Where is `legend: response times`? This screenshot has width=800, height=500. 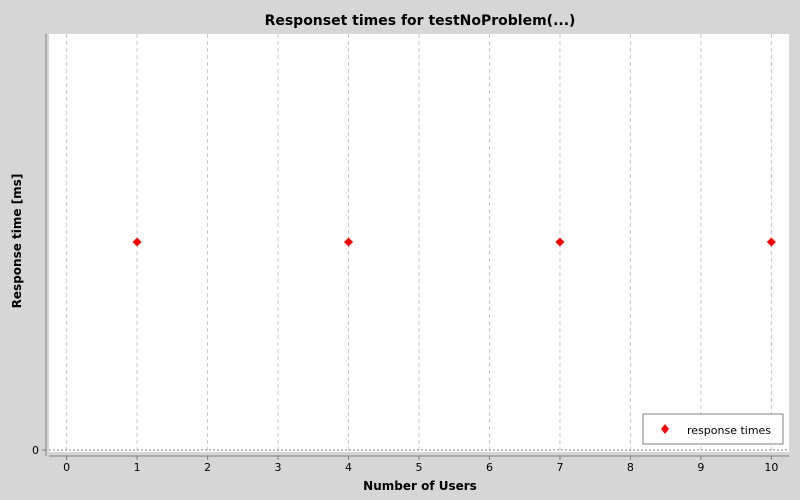 legend: response times is located at coordinates (713, 429).